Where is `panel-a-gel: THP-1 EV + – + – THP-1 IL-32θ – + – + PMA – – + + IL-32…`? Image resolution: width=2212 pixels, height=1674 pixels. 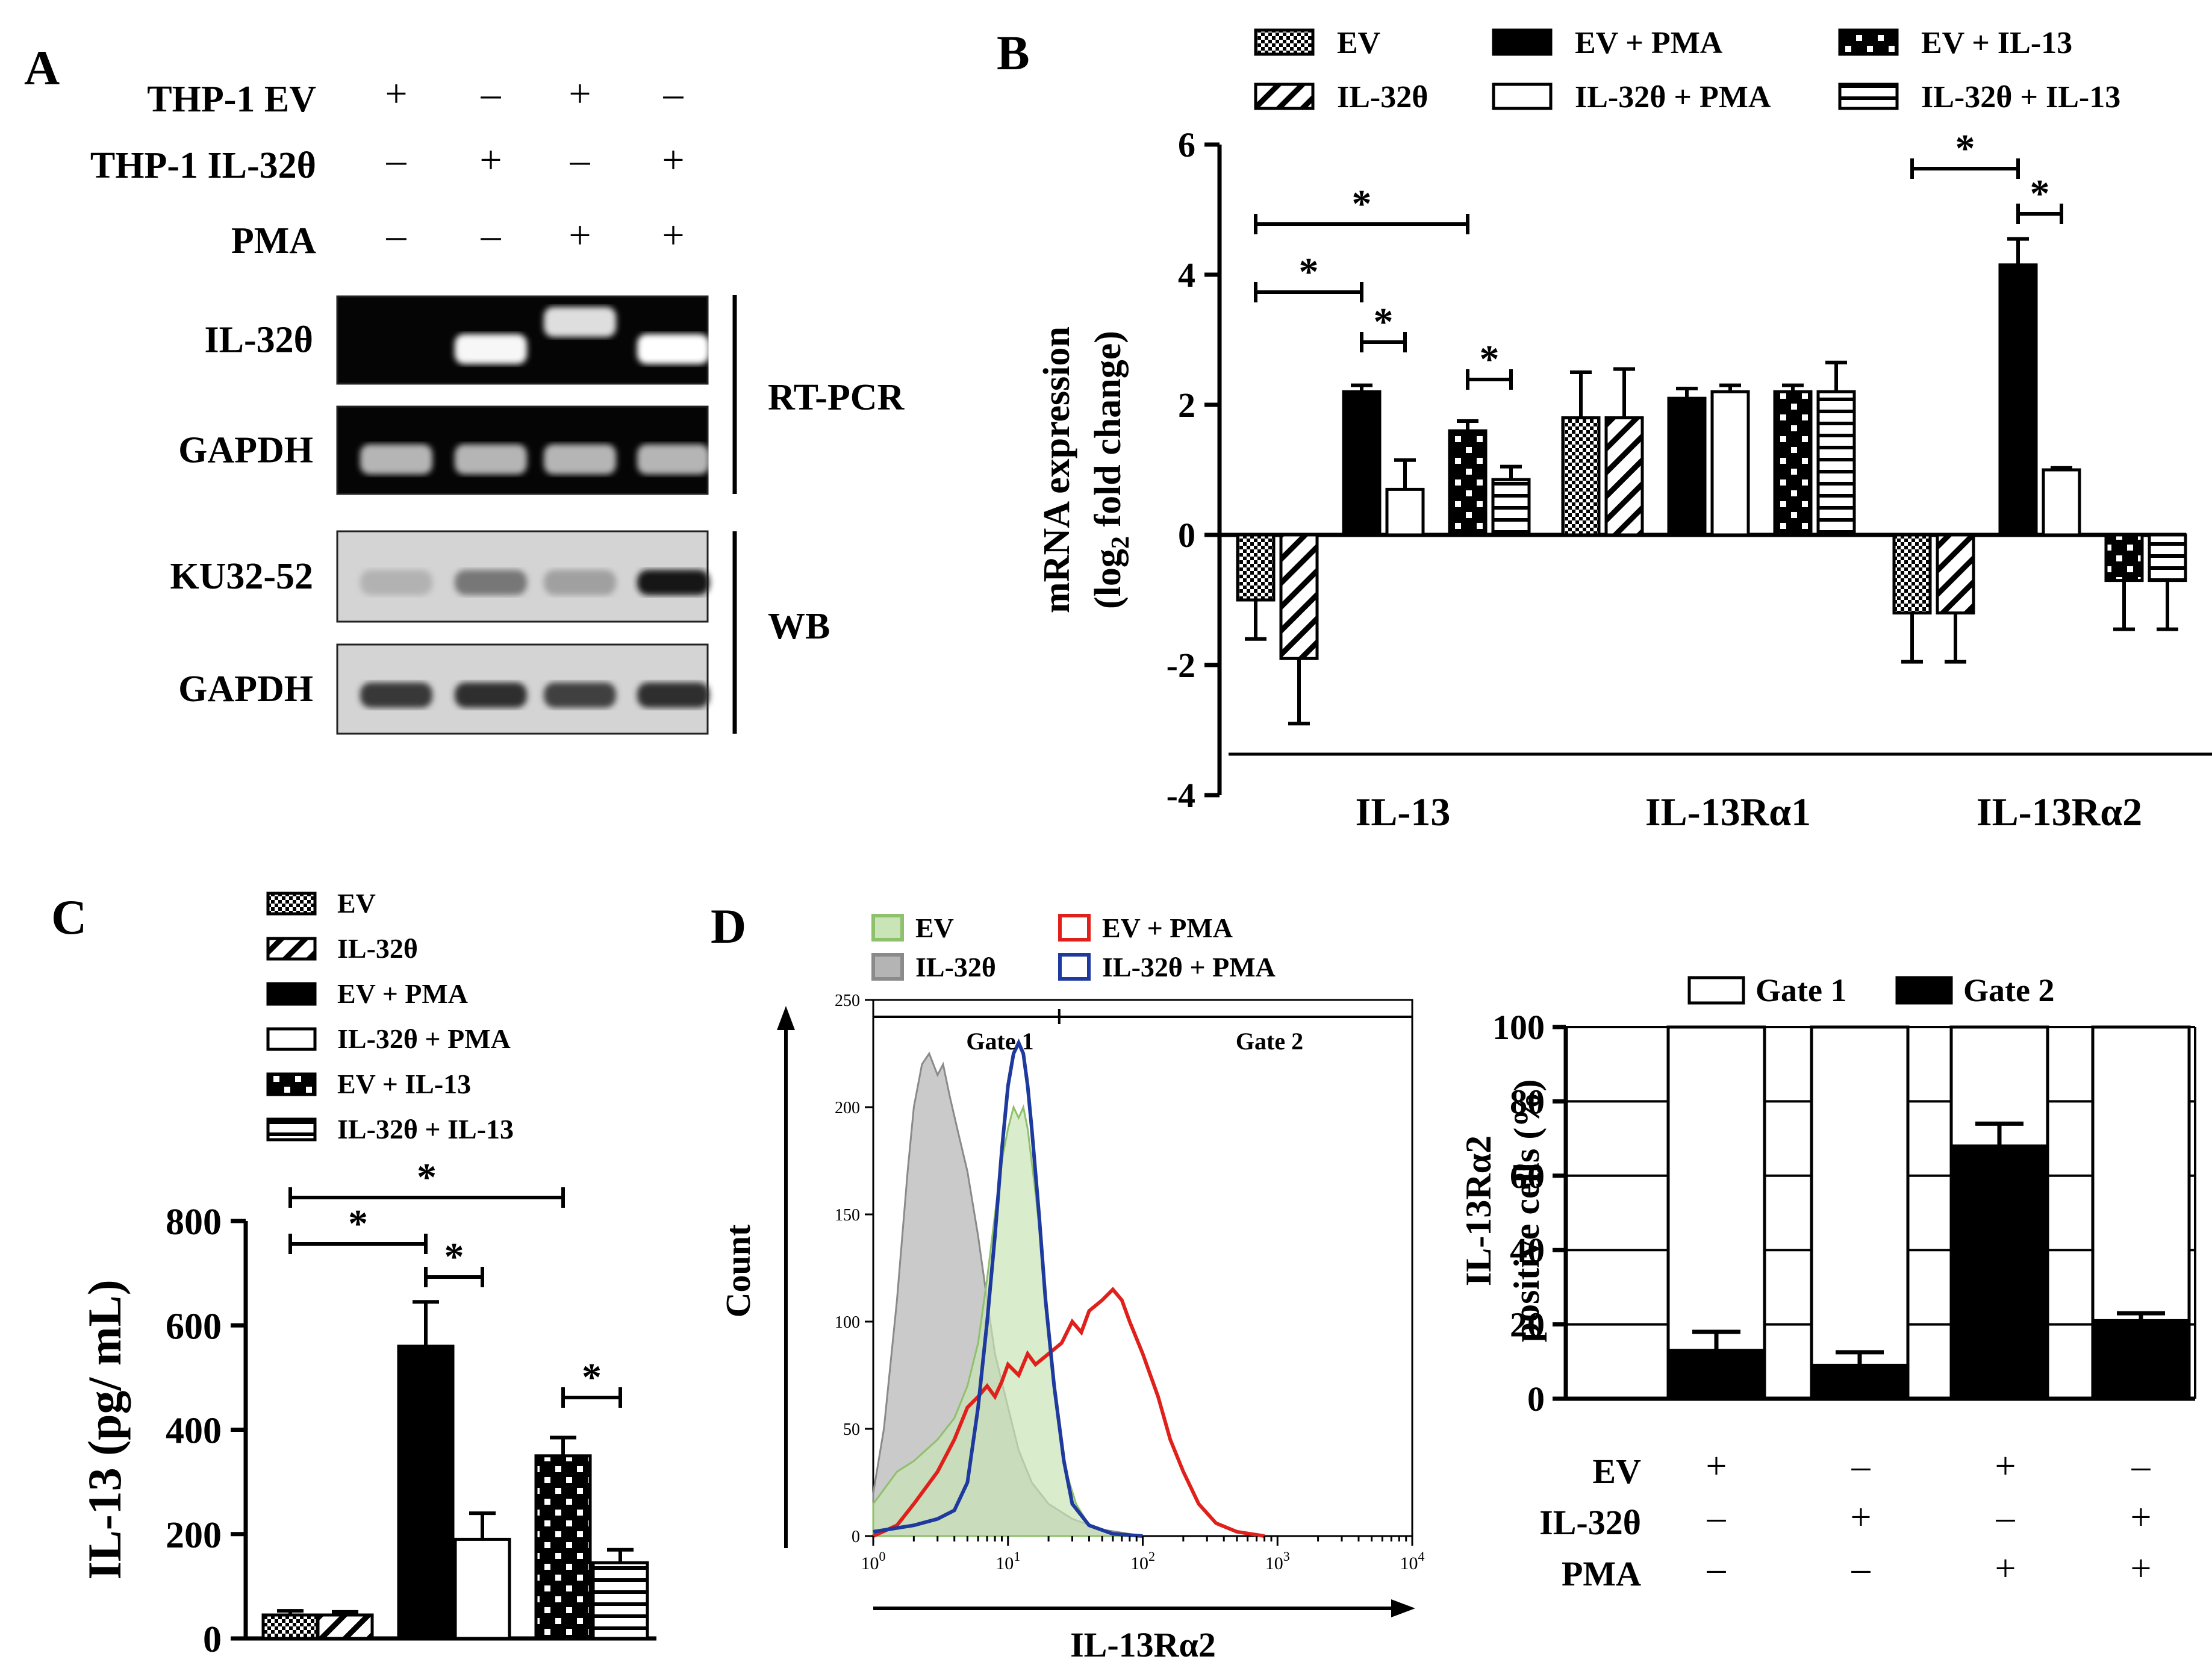 panel-a-gel: THP-1 EV + – + – THP-1 IL-32θ – + – + PMA – – + + IL-32… is located at coordinates (498, 404).